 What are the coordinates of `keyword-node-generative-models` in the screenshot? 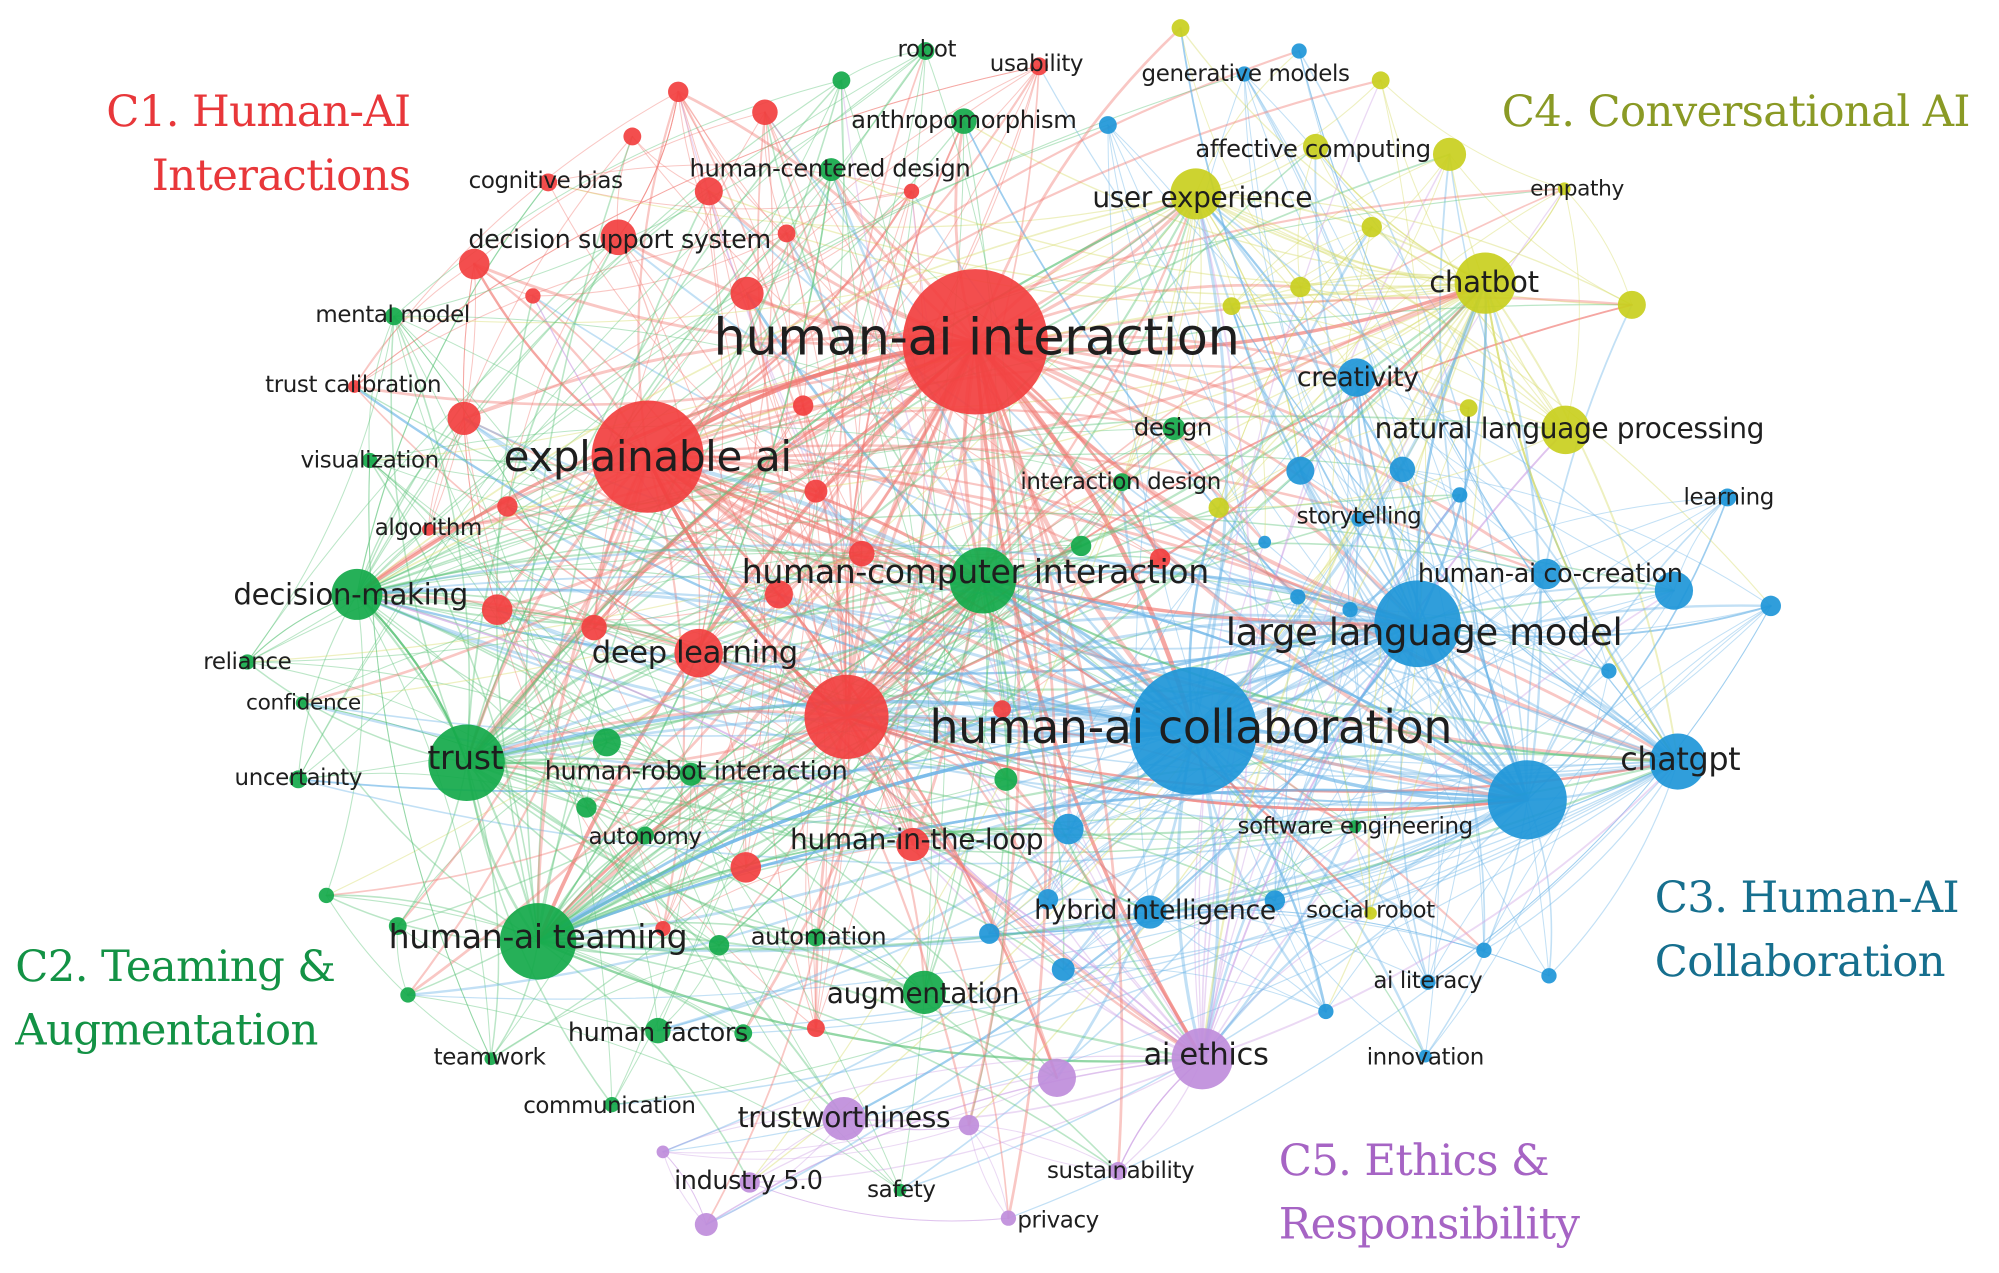 It's located at (1244, 74).